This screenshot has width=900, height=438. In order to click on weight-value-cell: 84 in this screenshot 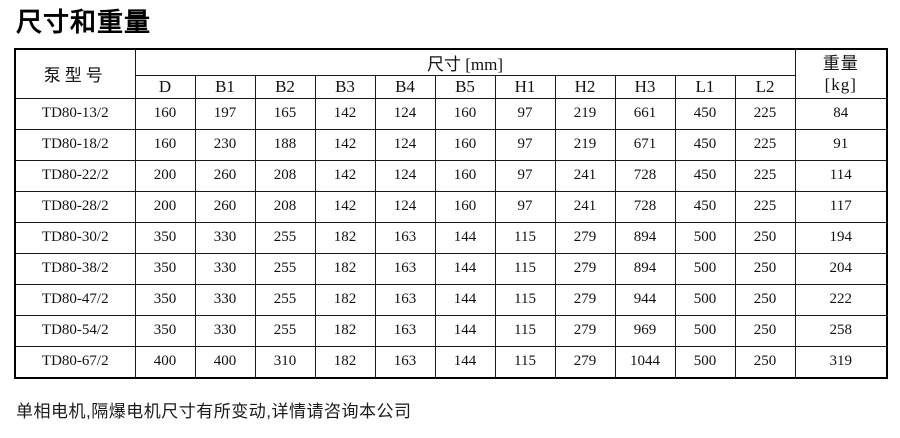, I will do `click(841, 113)`.